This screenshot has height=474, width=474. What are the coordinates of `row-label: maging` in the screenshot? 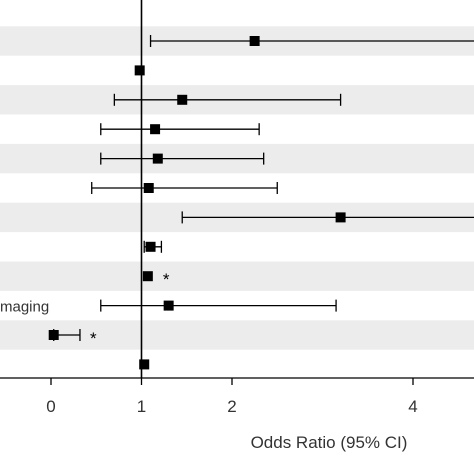 It's located at (24, 307).